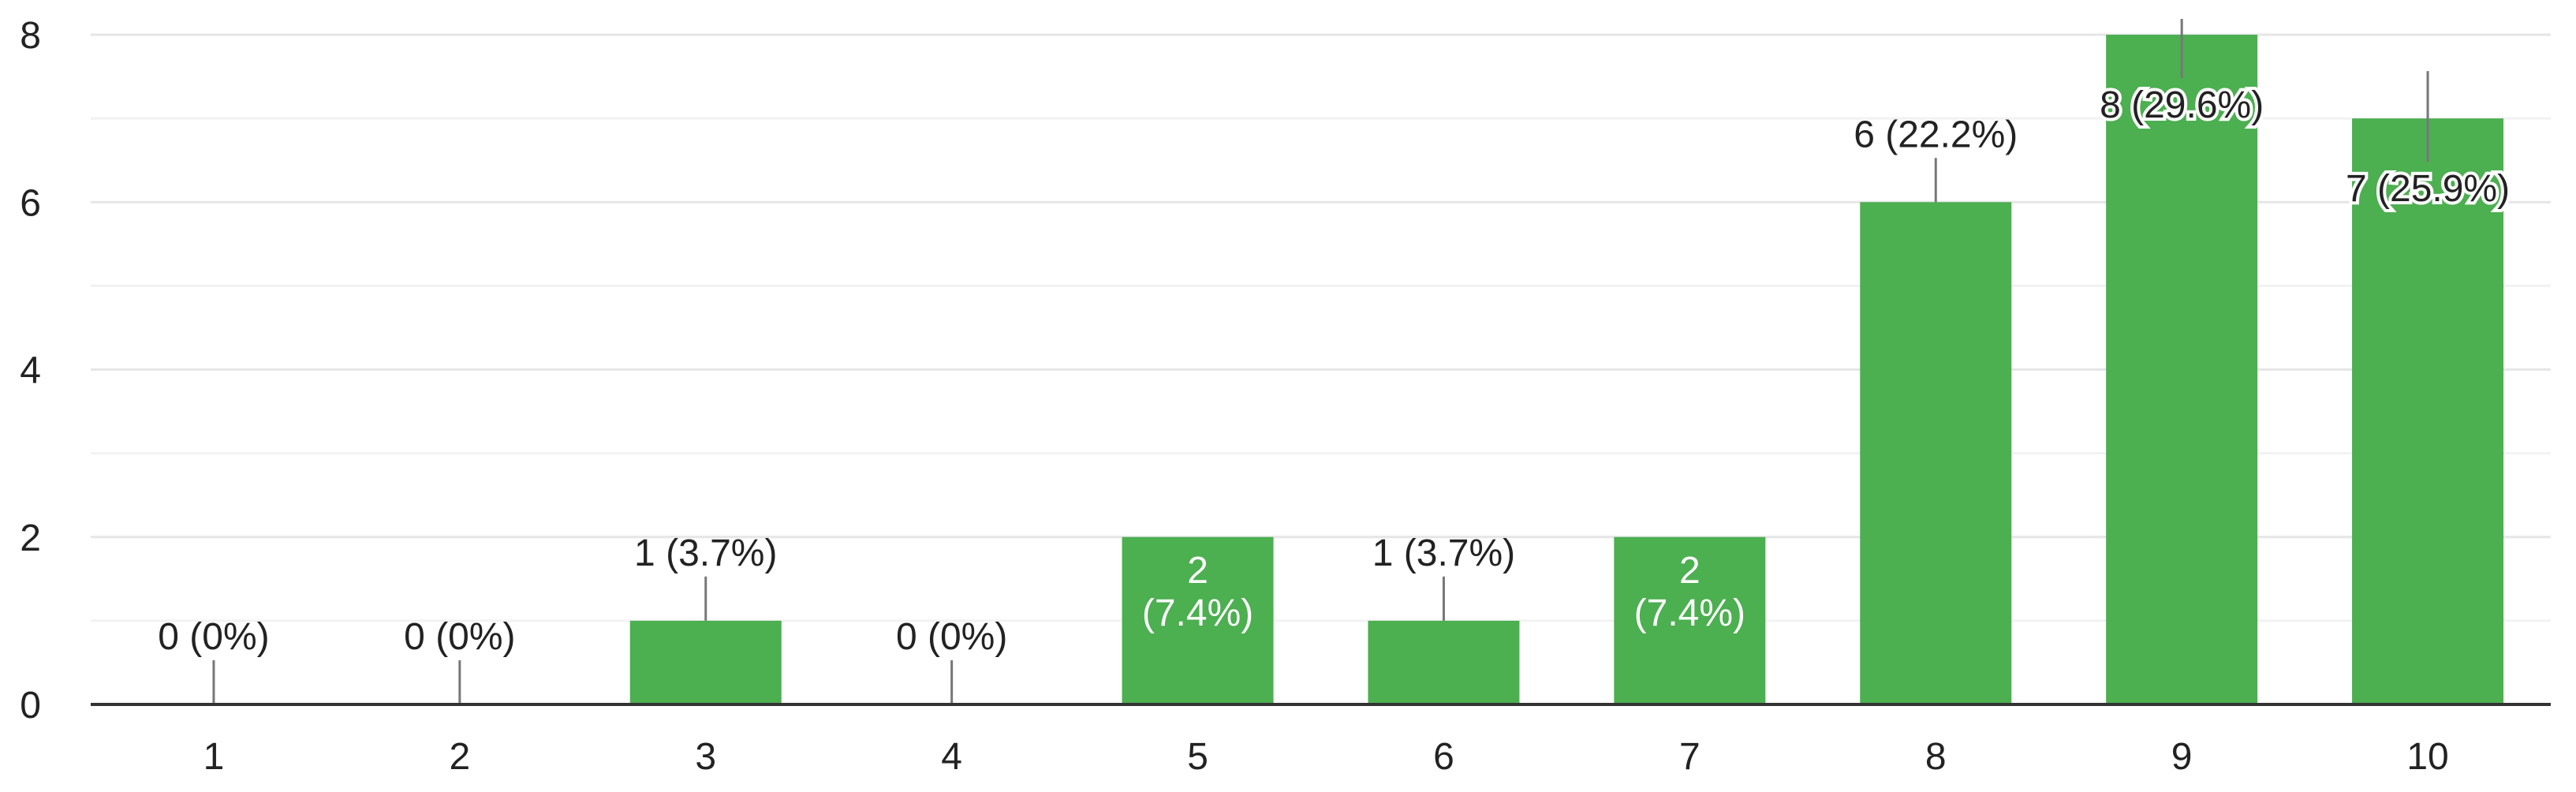 This screenshot has width=2576, height=792. What do you see at coordinates (2427, 757) in the screenshot?
I see `x-tick-label: 10` at bounding box center [2427, 757].